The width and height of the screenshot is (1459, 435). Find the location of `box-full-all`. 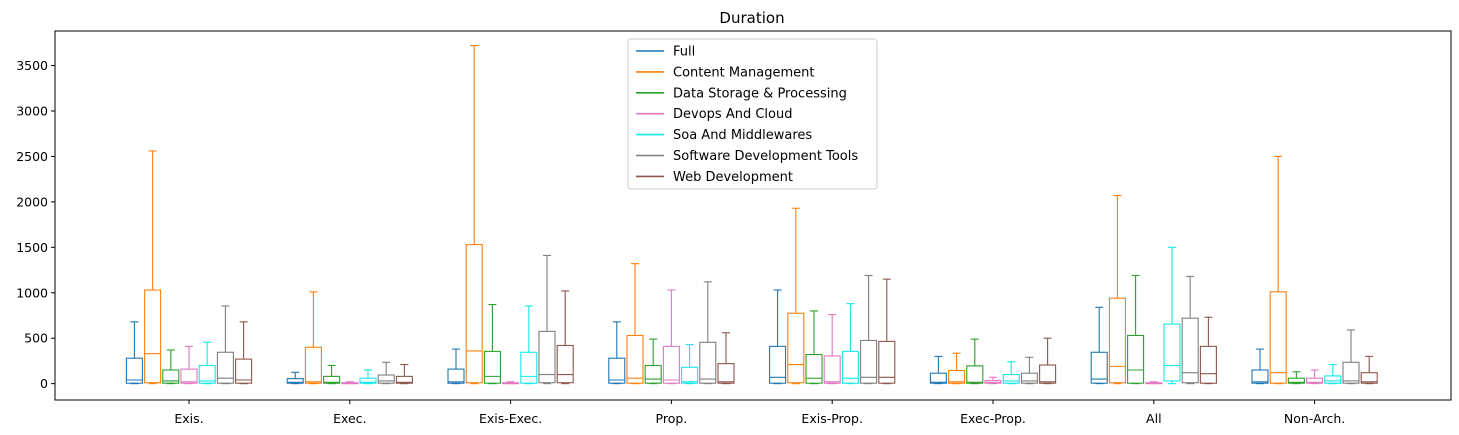

box-full-all is located at coordinates (1099, 345).